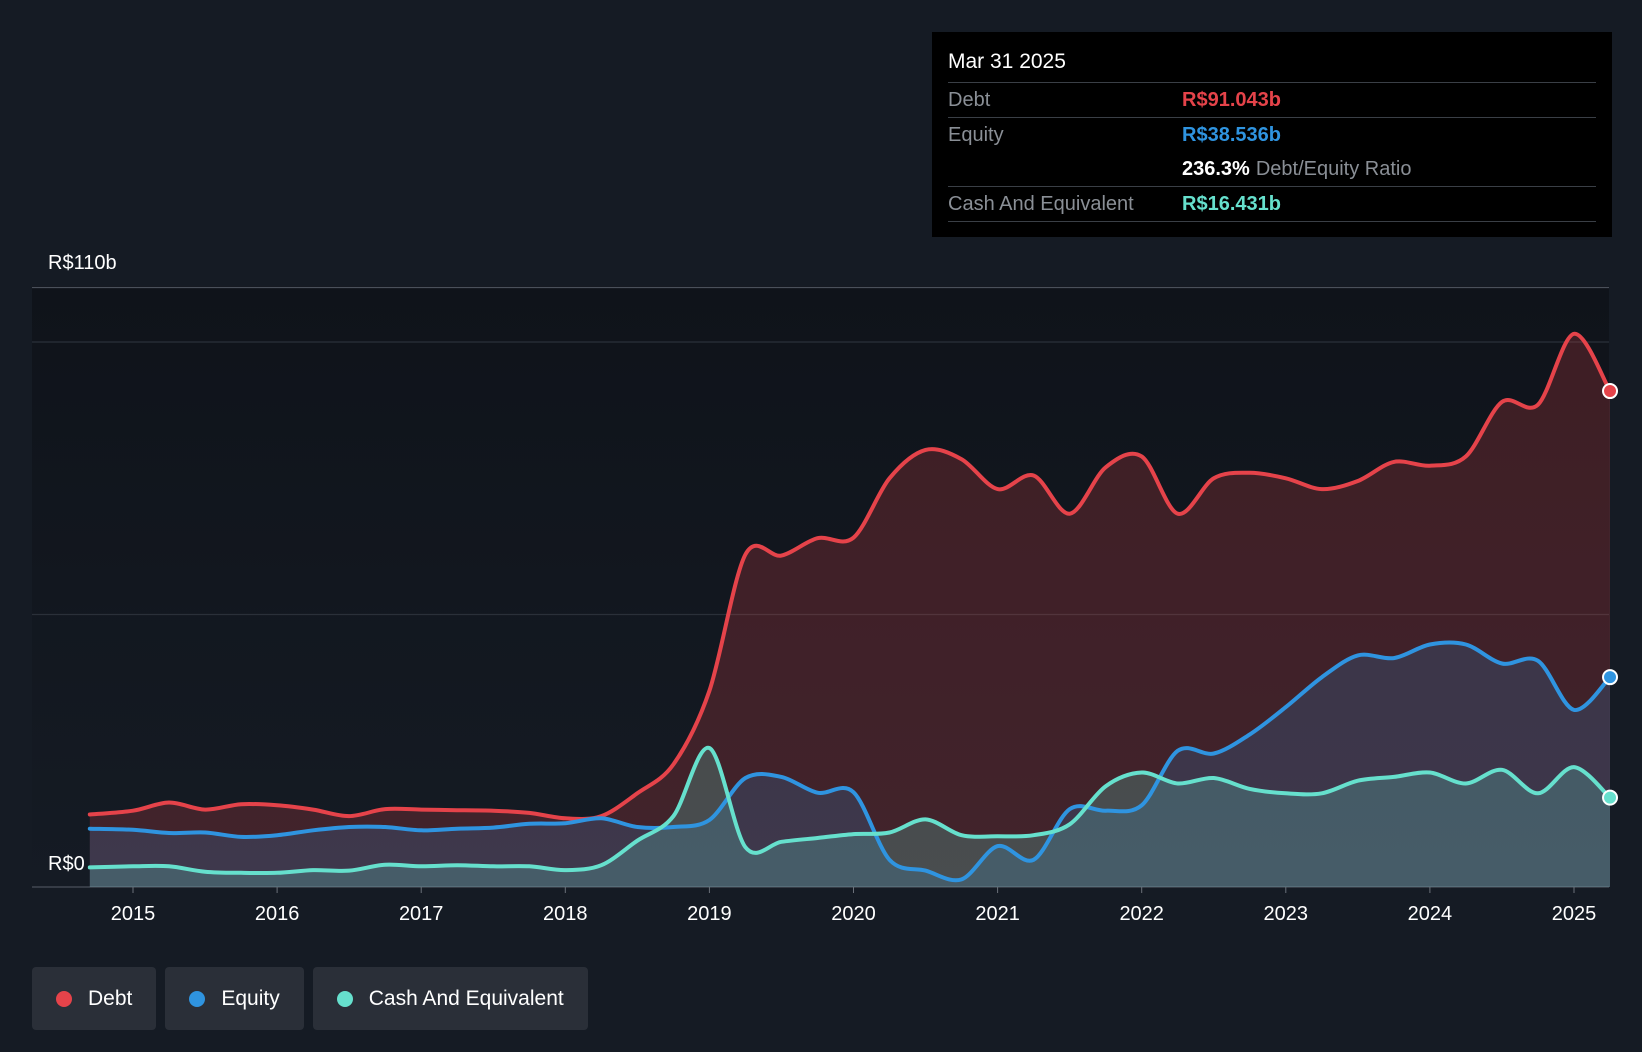  Describe the element at coordinates (1286, 914) in the screenshot. I see `x-tick-label-2023: 2023` at that location.